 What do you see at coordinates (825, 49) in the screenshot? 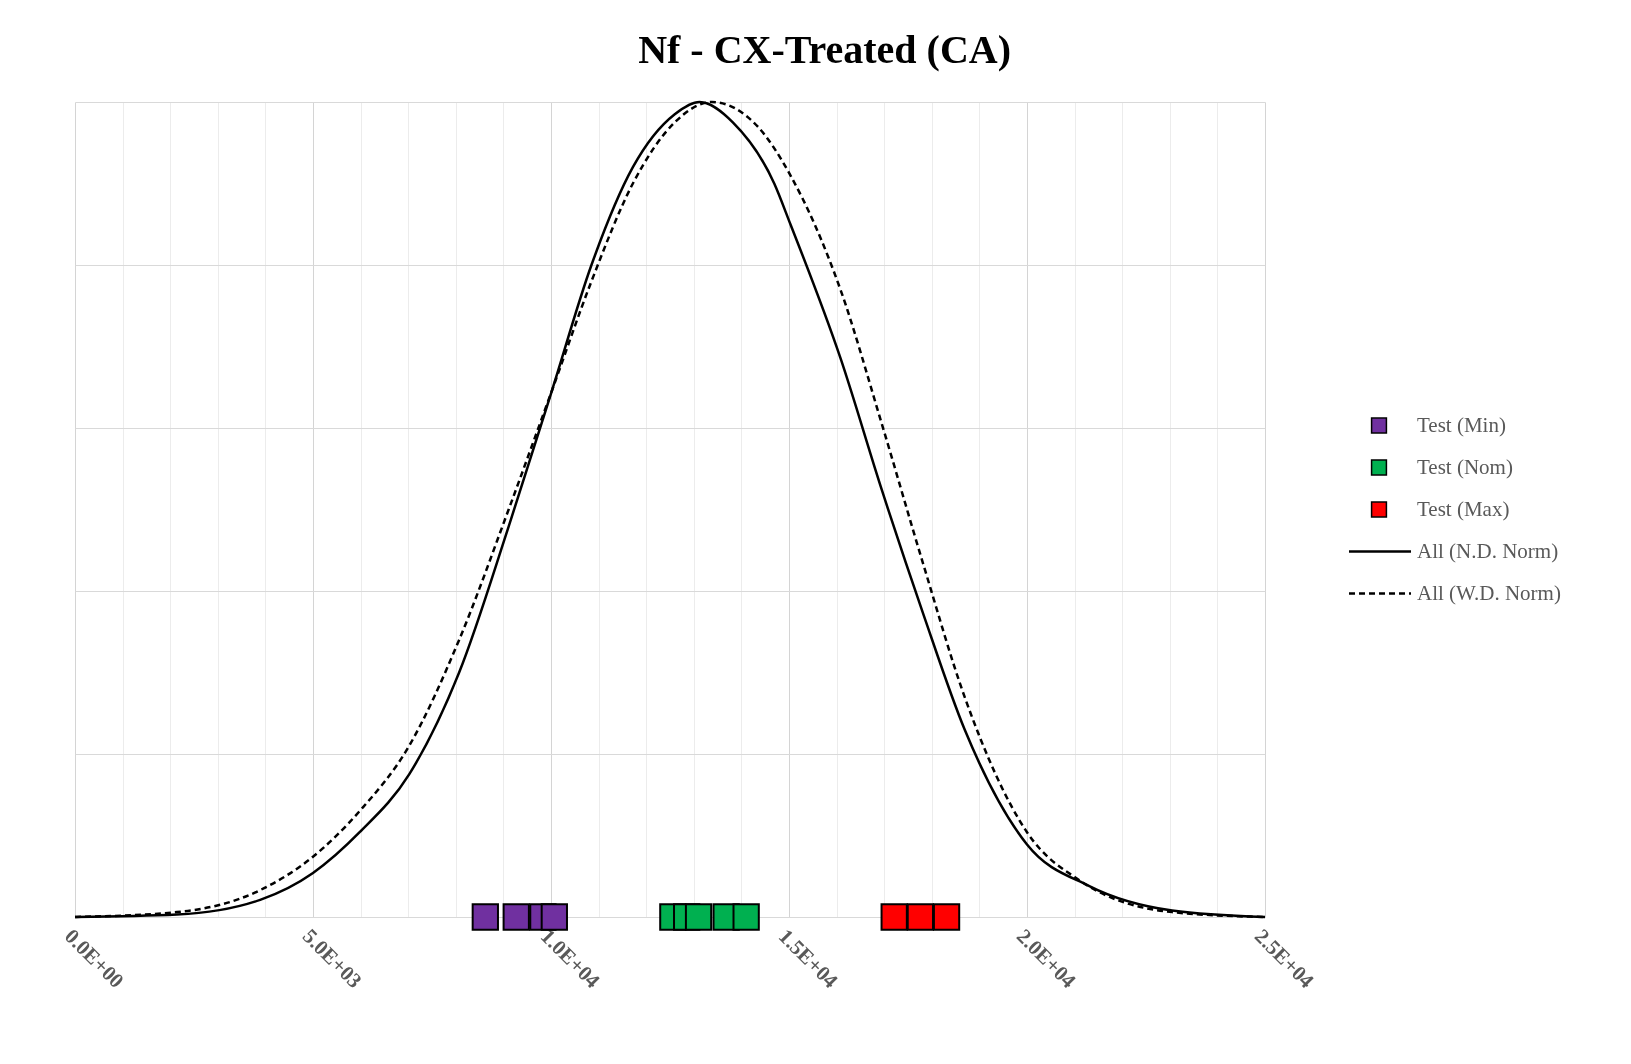
I see `chart-title: Nf - CX-Treated (CA)` at bounding box center [825, 49].